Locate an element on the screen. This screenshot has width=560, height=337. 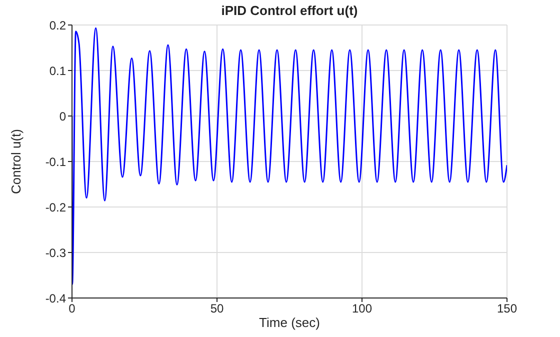
y-tick-label: -0.3 is located at coordinates (55, 253).